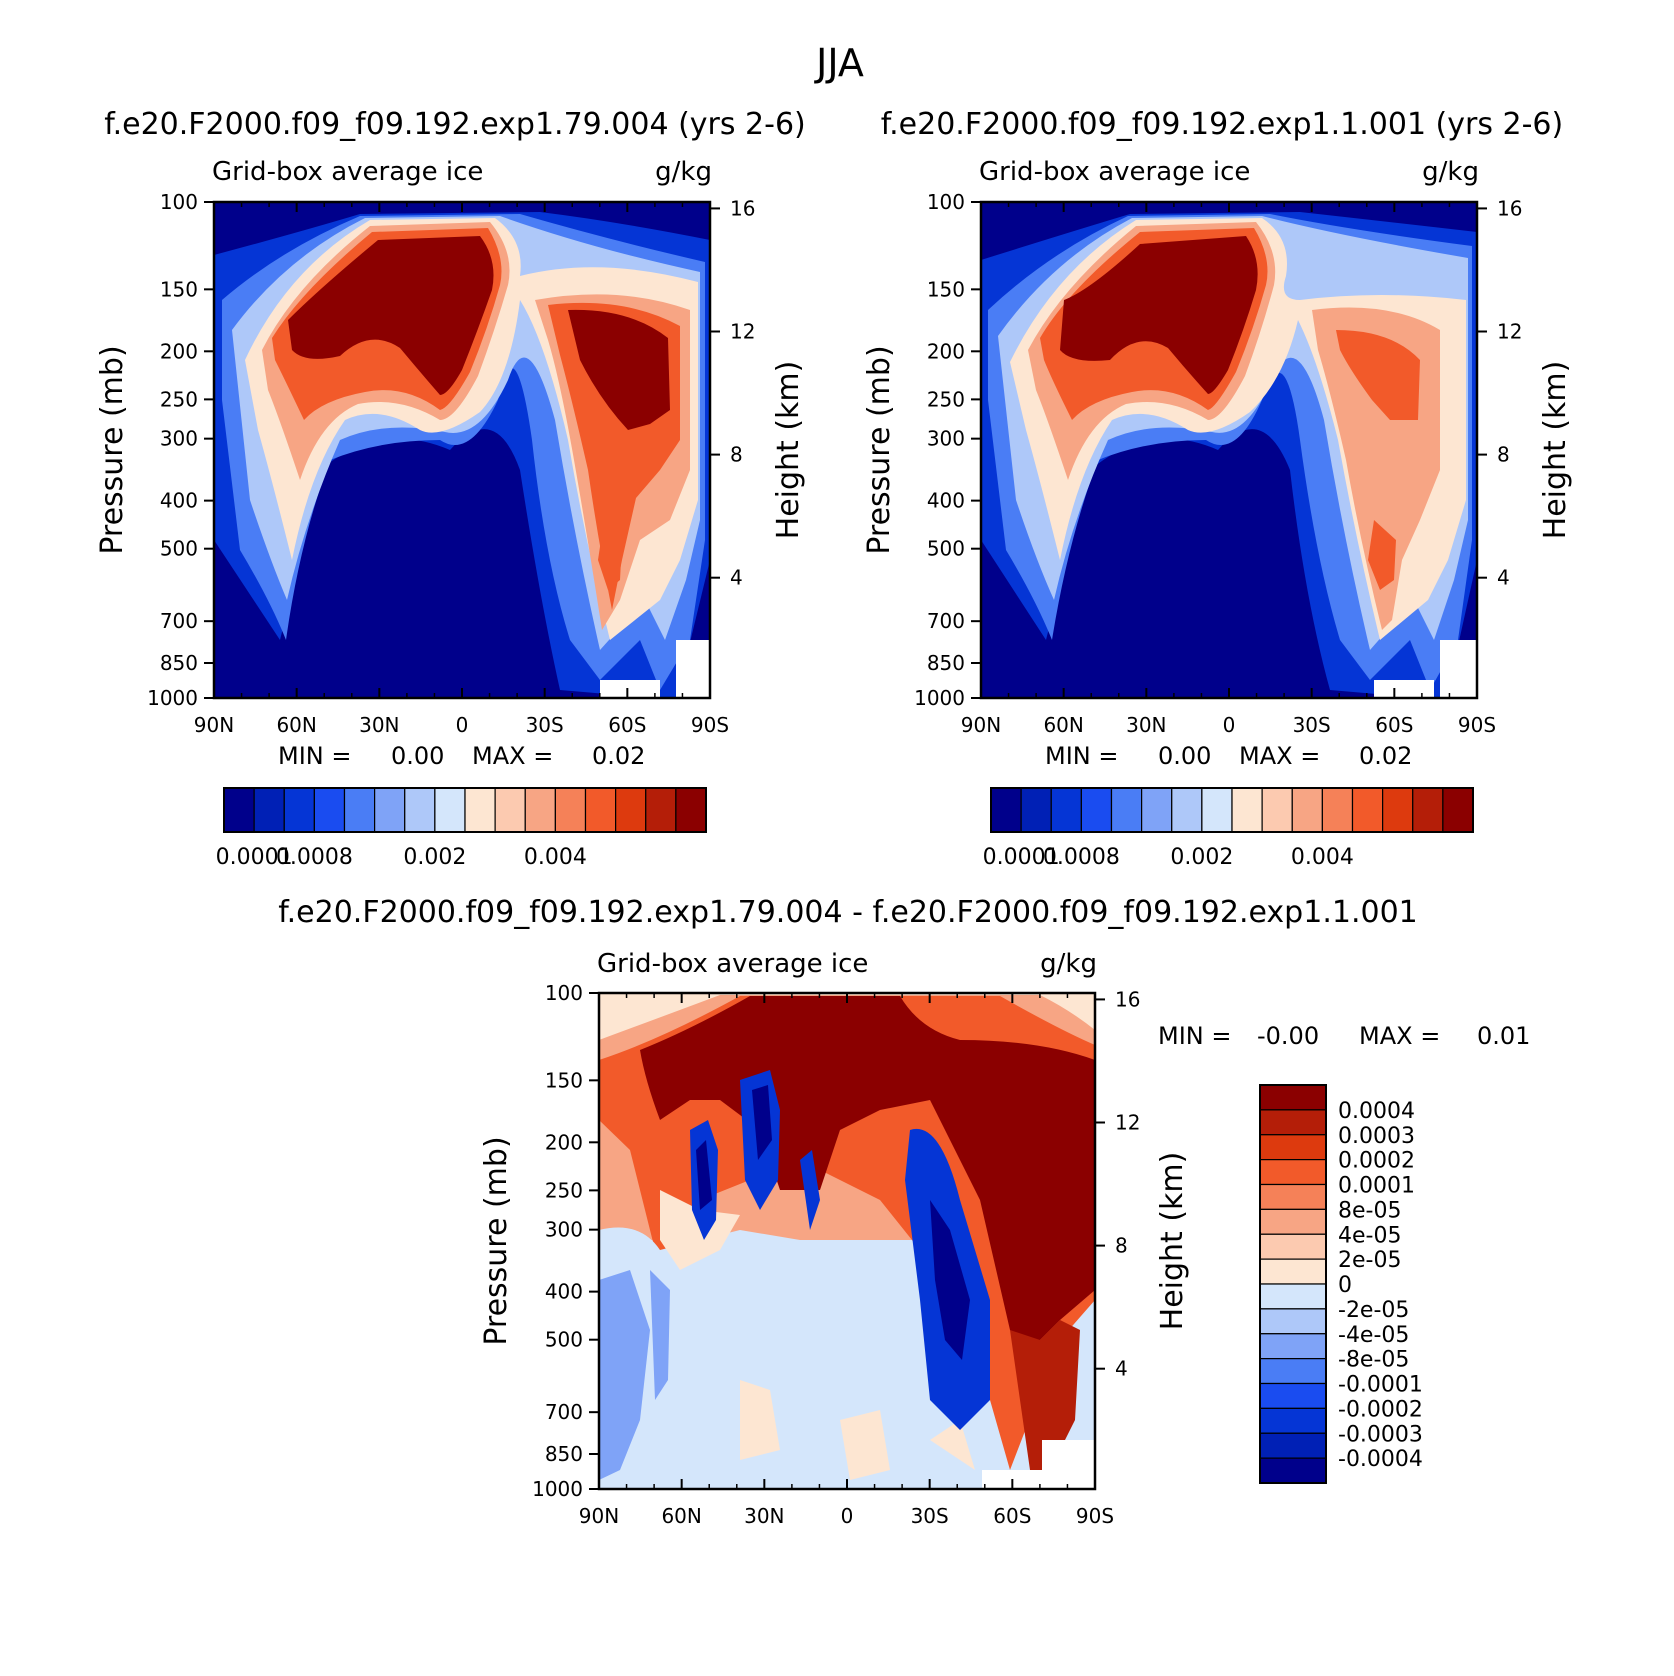 This screenshot has width=1674, height=1676. Describe the element at coordinates (314, 857) in the screenshot. I see `colorbar-label: 0.0008` at that location.